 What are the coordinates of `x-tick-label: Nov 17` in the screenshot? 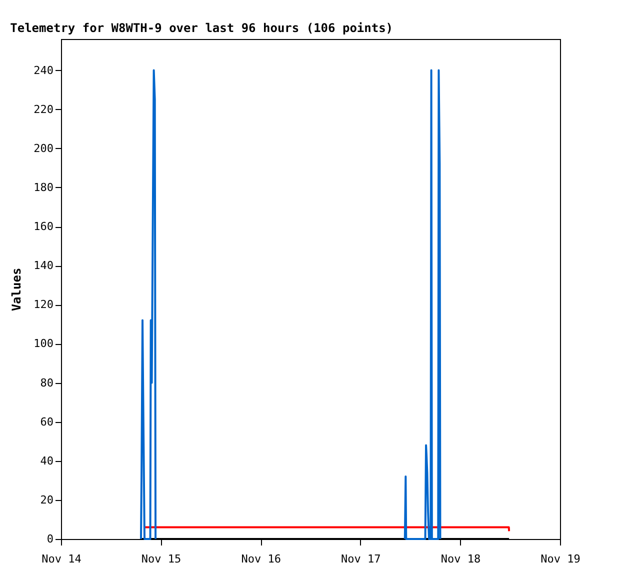 It's located at (361, 559).